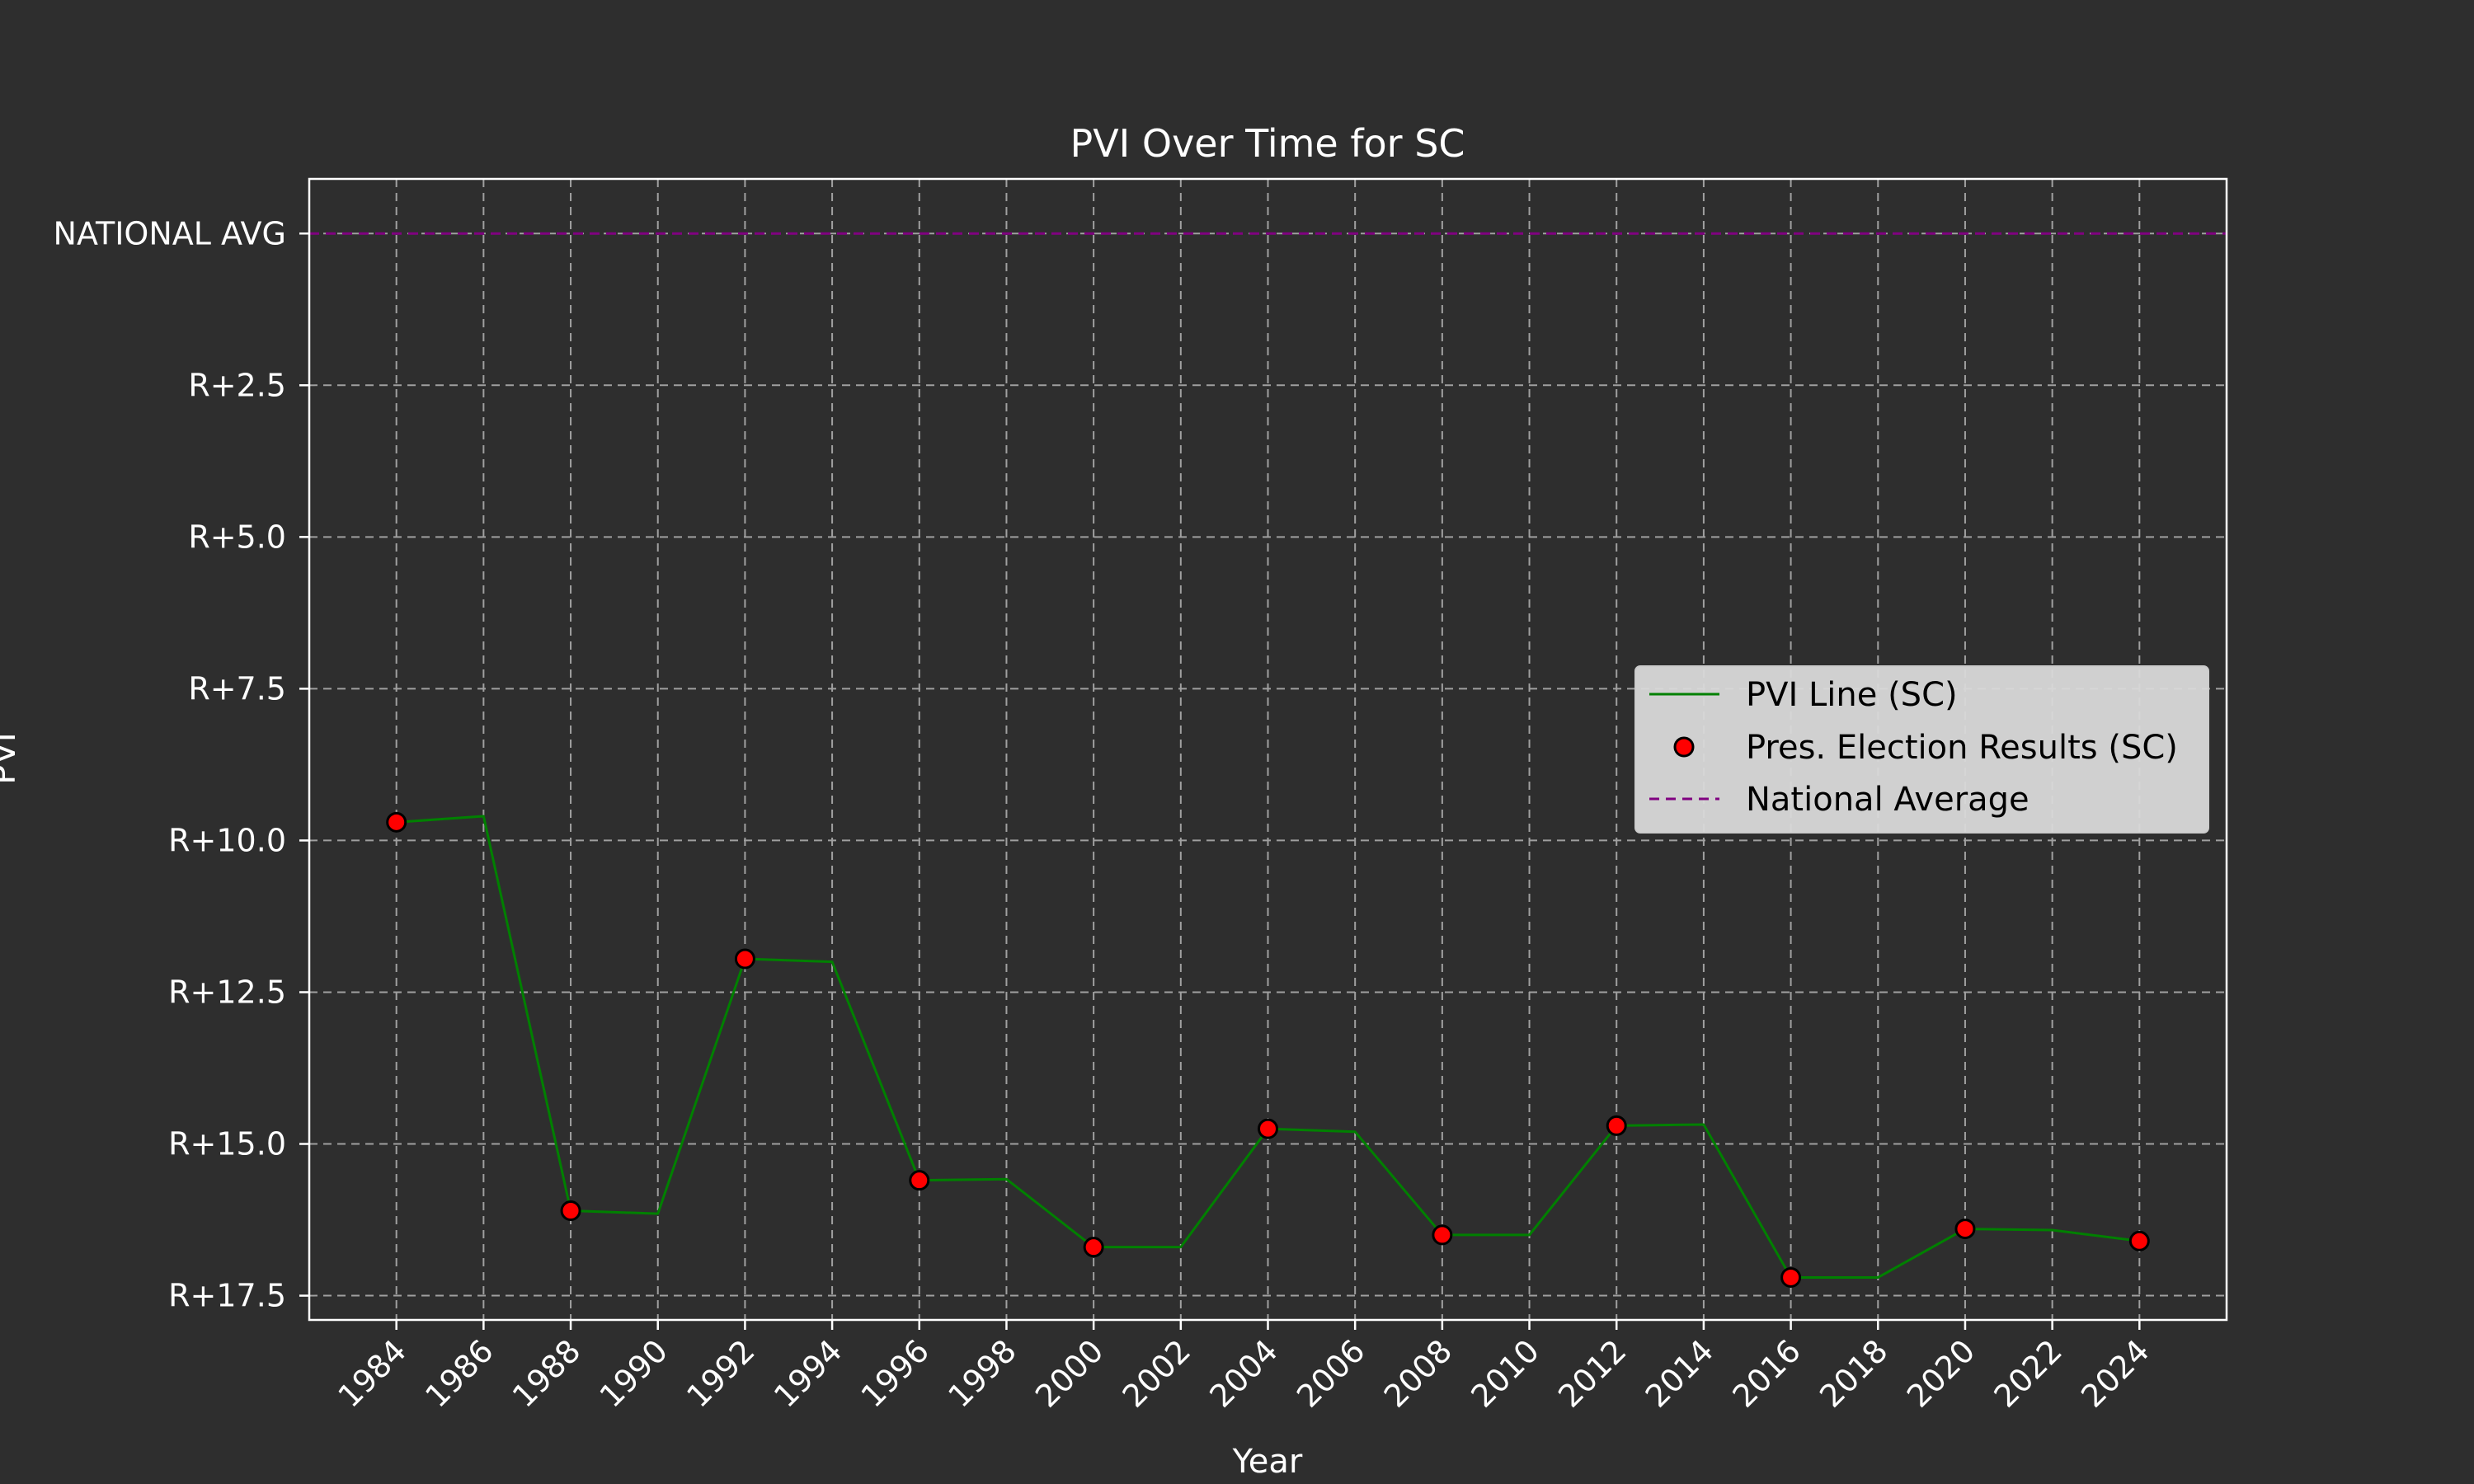  What do you see at coordinates (170, 233) in the screenshot?
I see `y-tick-label: NATIONAL AVG` at bounding box center [170, 233].